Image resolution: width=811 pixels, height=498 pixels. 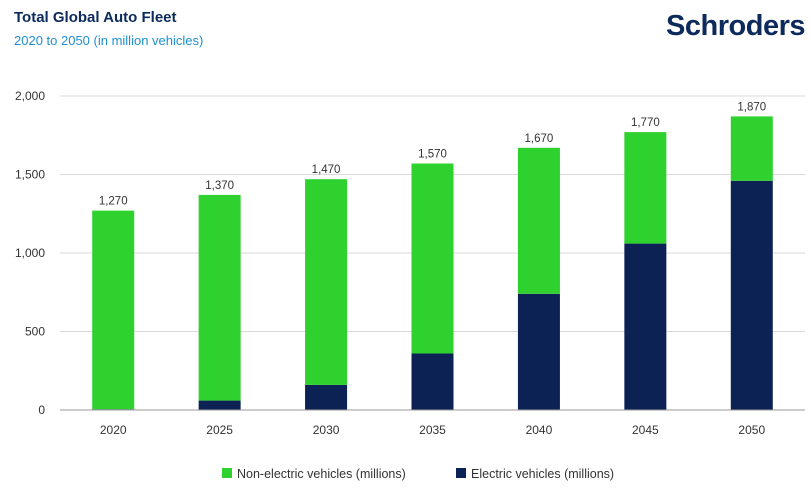 I want to click on y-tick-label: 1,000, so click(x=30, y=253).